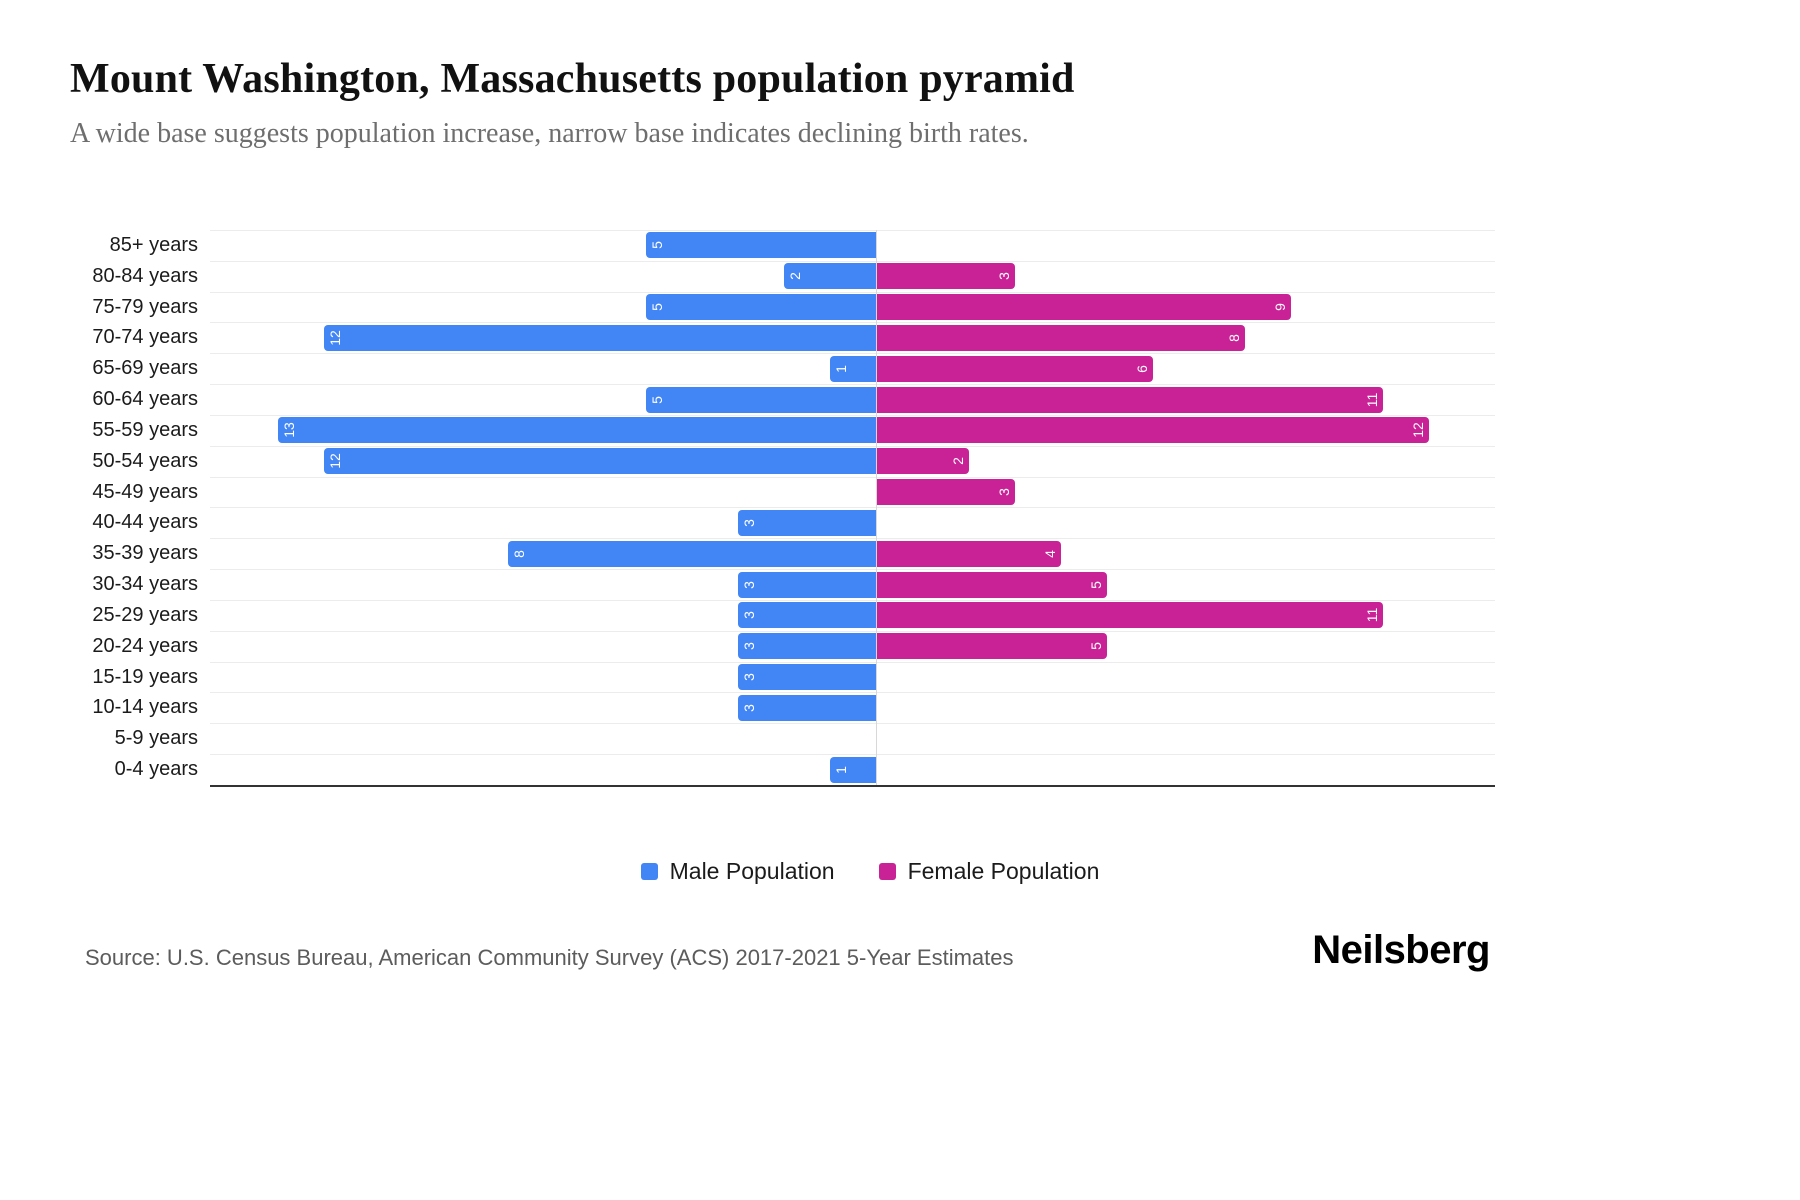  I want to click on male-bar: 8, so click(692, 553).